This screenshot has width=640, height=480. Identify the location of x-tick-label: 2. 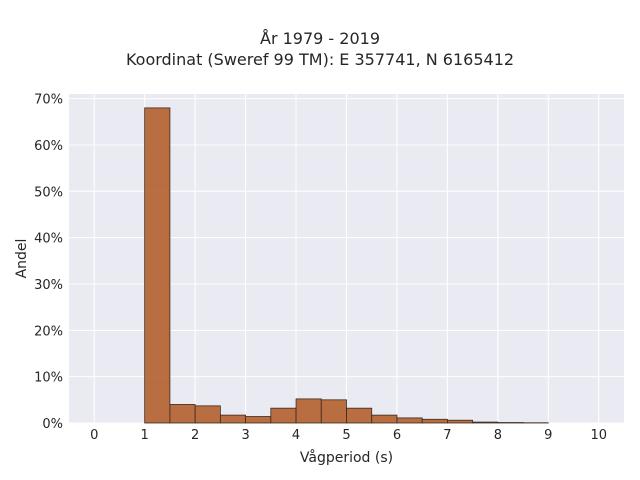
(195, 435).